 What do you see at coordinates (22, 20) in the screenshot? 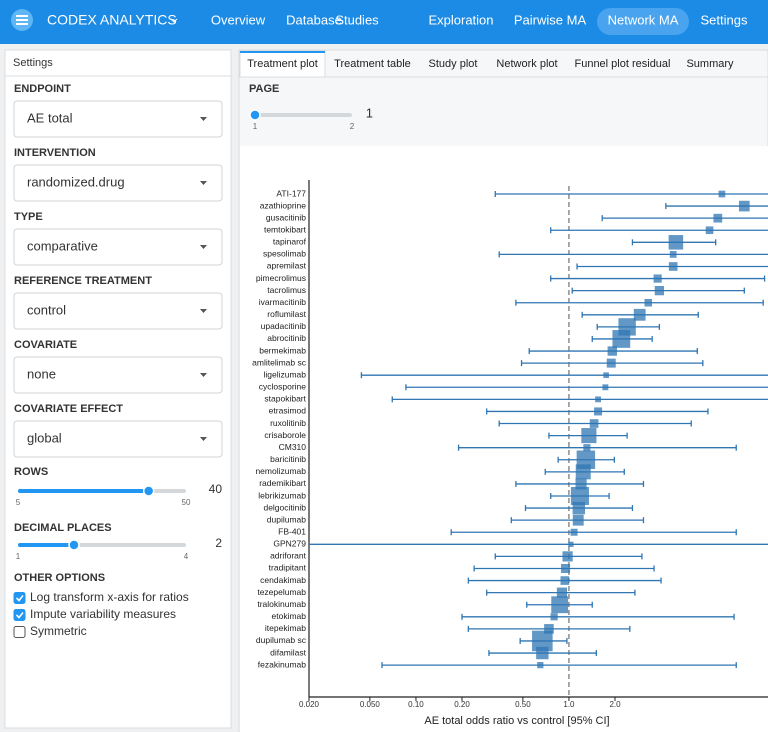
I see `logo-mark` at bounding box center [22, 20].